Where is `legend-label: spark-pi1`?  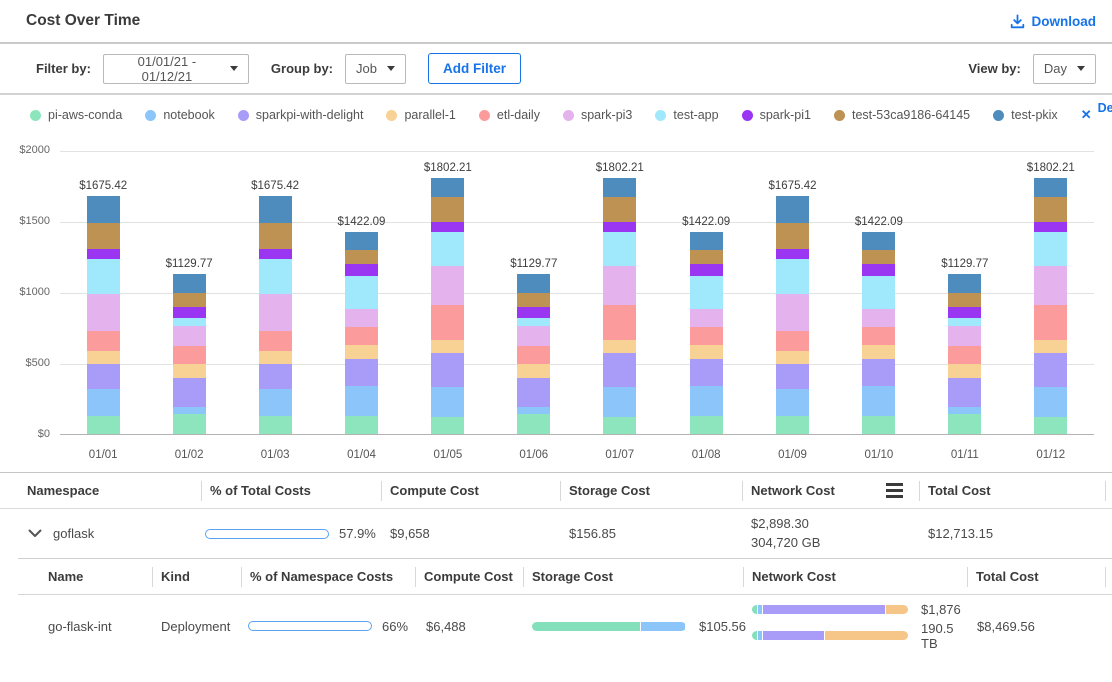 legend-label: spark-pi1 is located at coordinates (785, 115).